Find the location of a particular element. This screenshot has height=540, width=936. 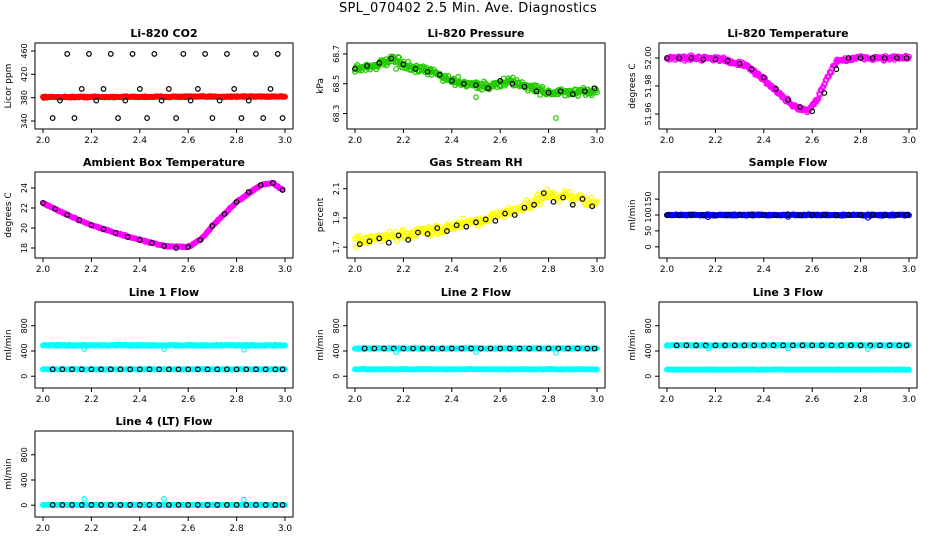

y-axis-label: degrees C is located at coordinates (633, 85).